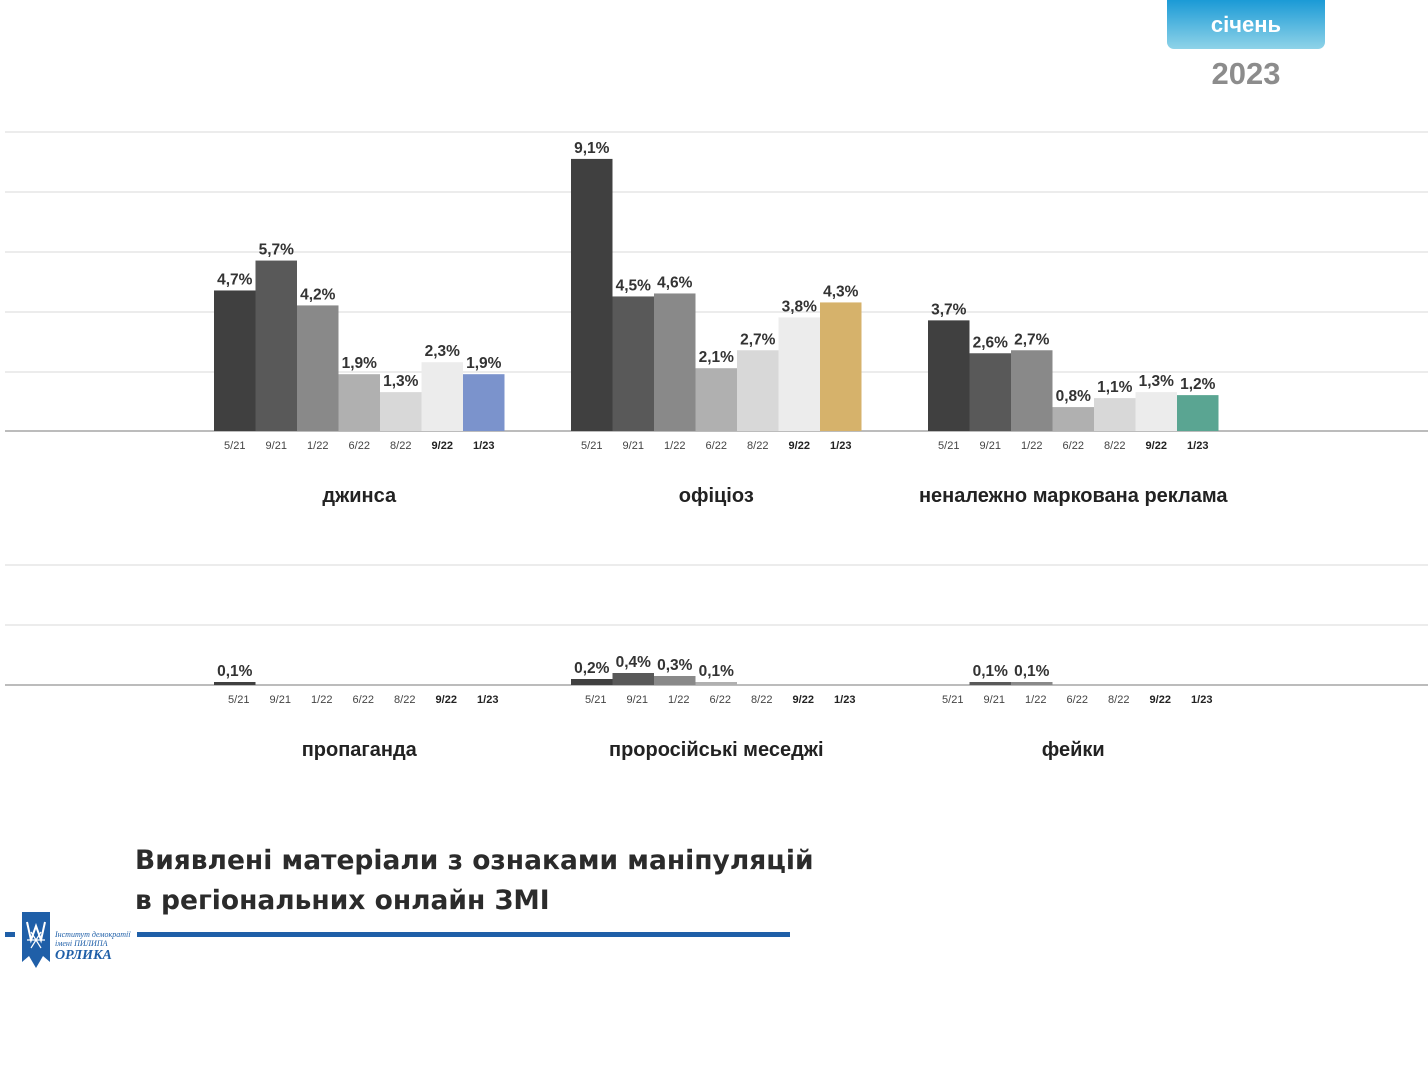 This screenshot has height=1073, width=1428. I want to click on category-label: джинса, so click(359, 496).